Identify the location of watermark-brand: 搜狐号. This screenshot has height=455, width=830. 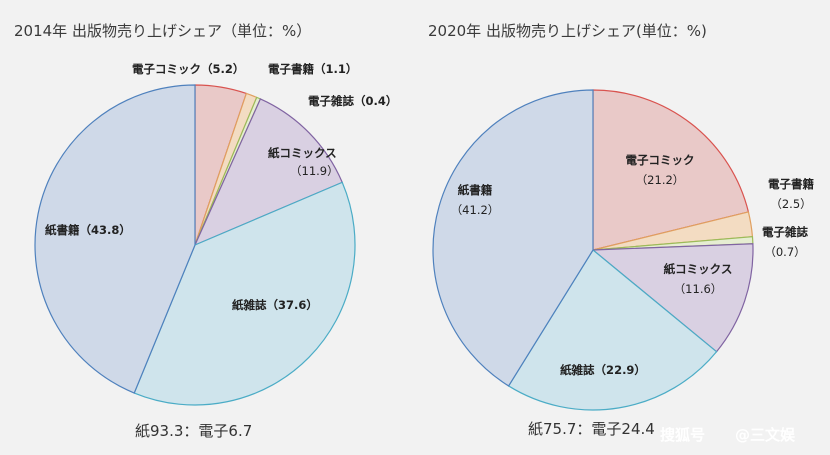
(682, 435).